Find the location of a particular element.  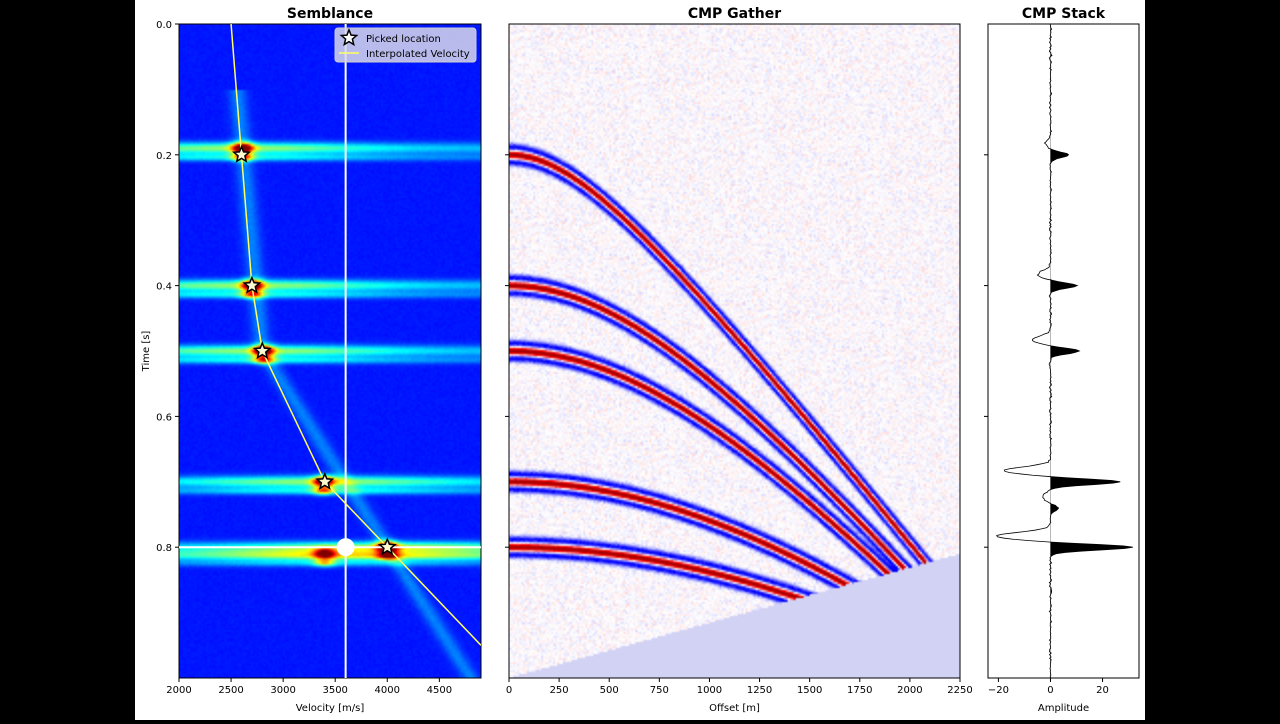

x-tick-label: 1000 is located at coordinates (709, 690).